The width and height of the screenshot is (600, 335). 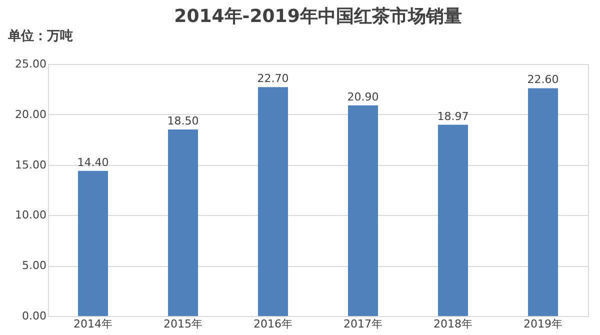 What do you see at coordinates (30, 165) in the screenshot?
I see `y-tick-label: 15.00` at bounding box center [30, 165].